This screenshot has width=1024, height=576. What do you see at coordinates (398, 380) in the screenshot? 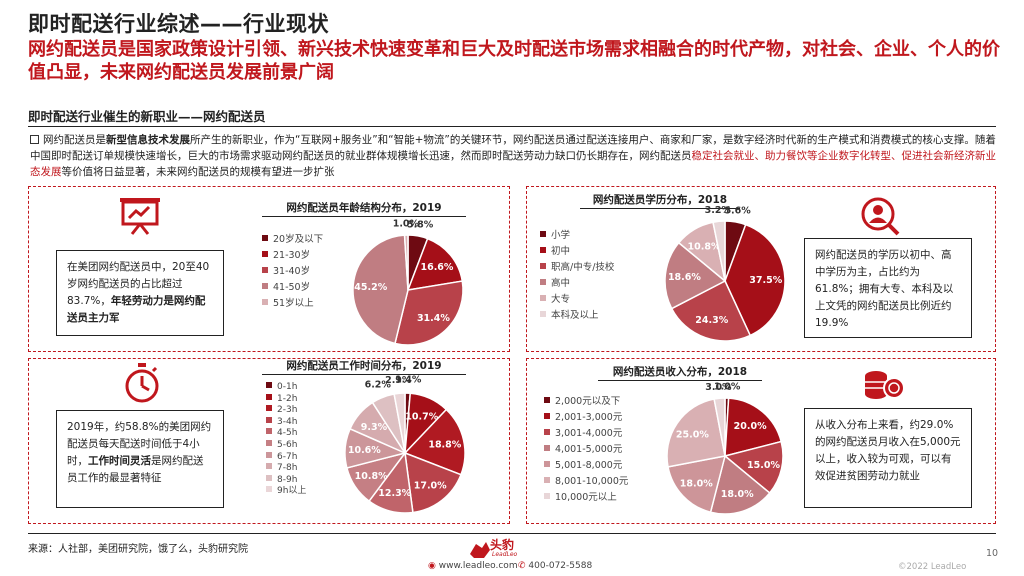
I see `pie-data-label: 2.9%` at bounding box center [398, 380].